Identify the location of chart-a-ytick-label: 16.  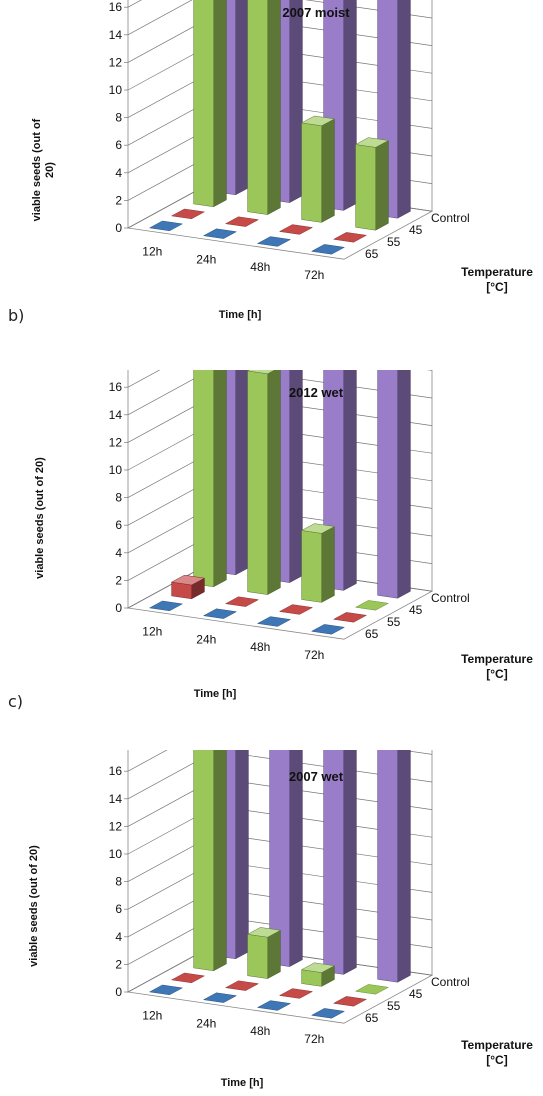
(116, 7).